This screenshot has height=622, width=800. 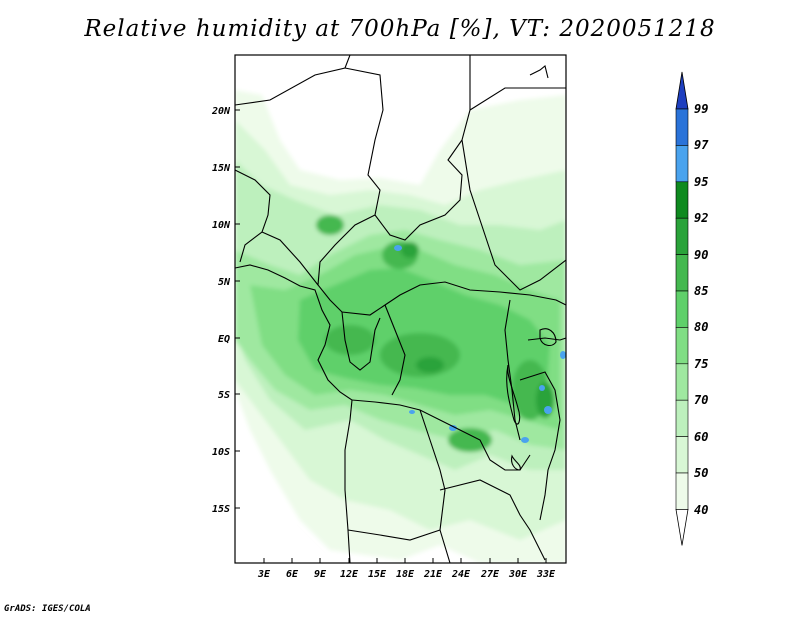 I want to click on grads-credit: GrADS: IGES/COLA, so click(x=47, y=609).